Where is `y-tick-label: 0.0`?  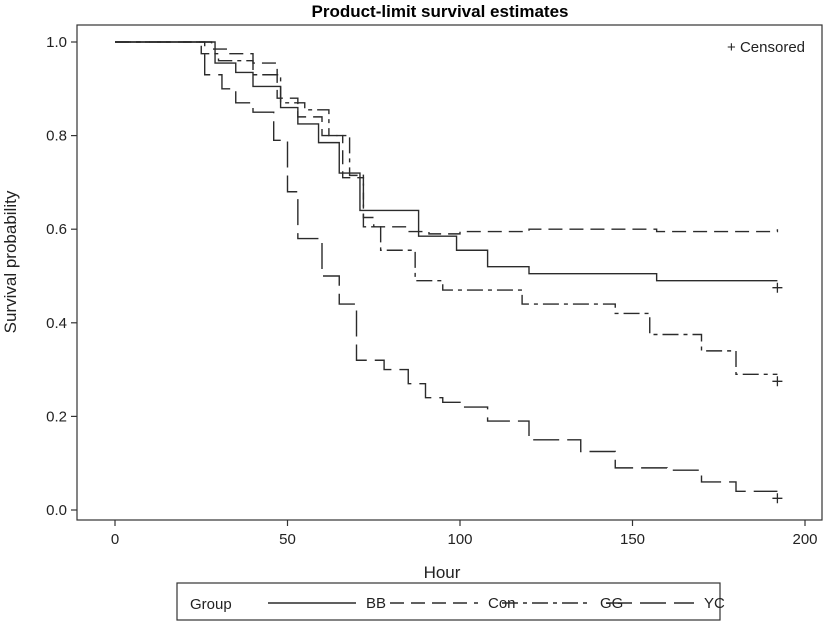
y-tick-label: 0.0 is located at coordinates (56, 510).